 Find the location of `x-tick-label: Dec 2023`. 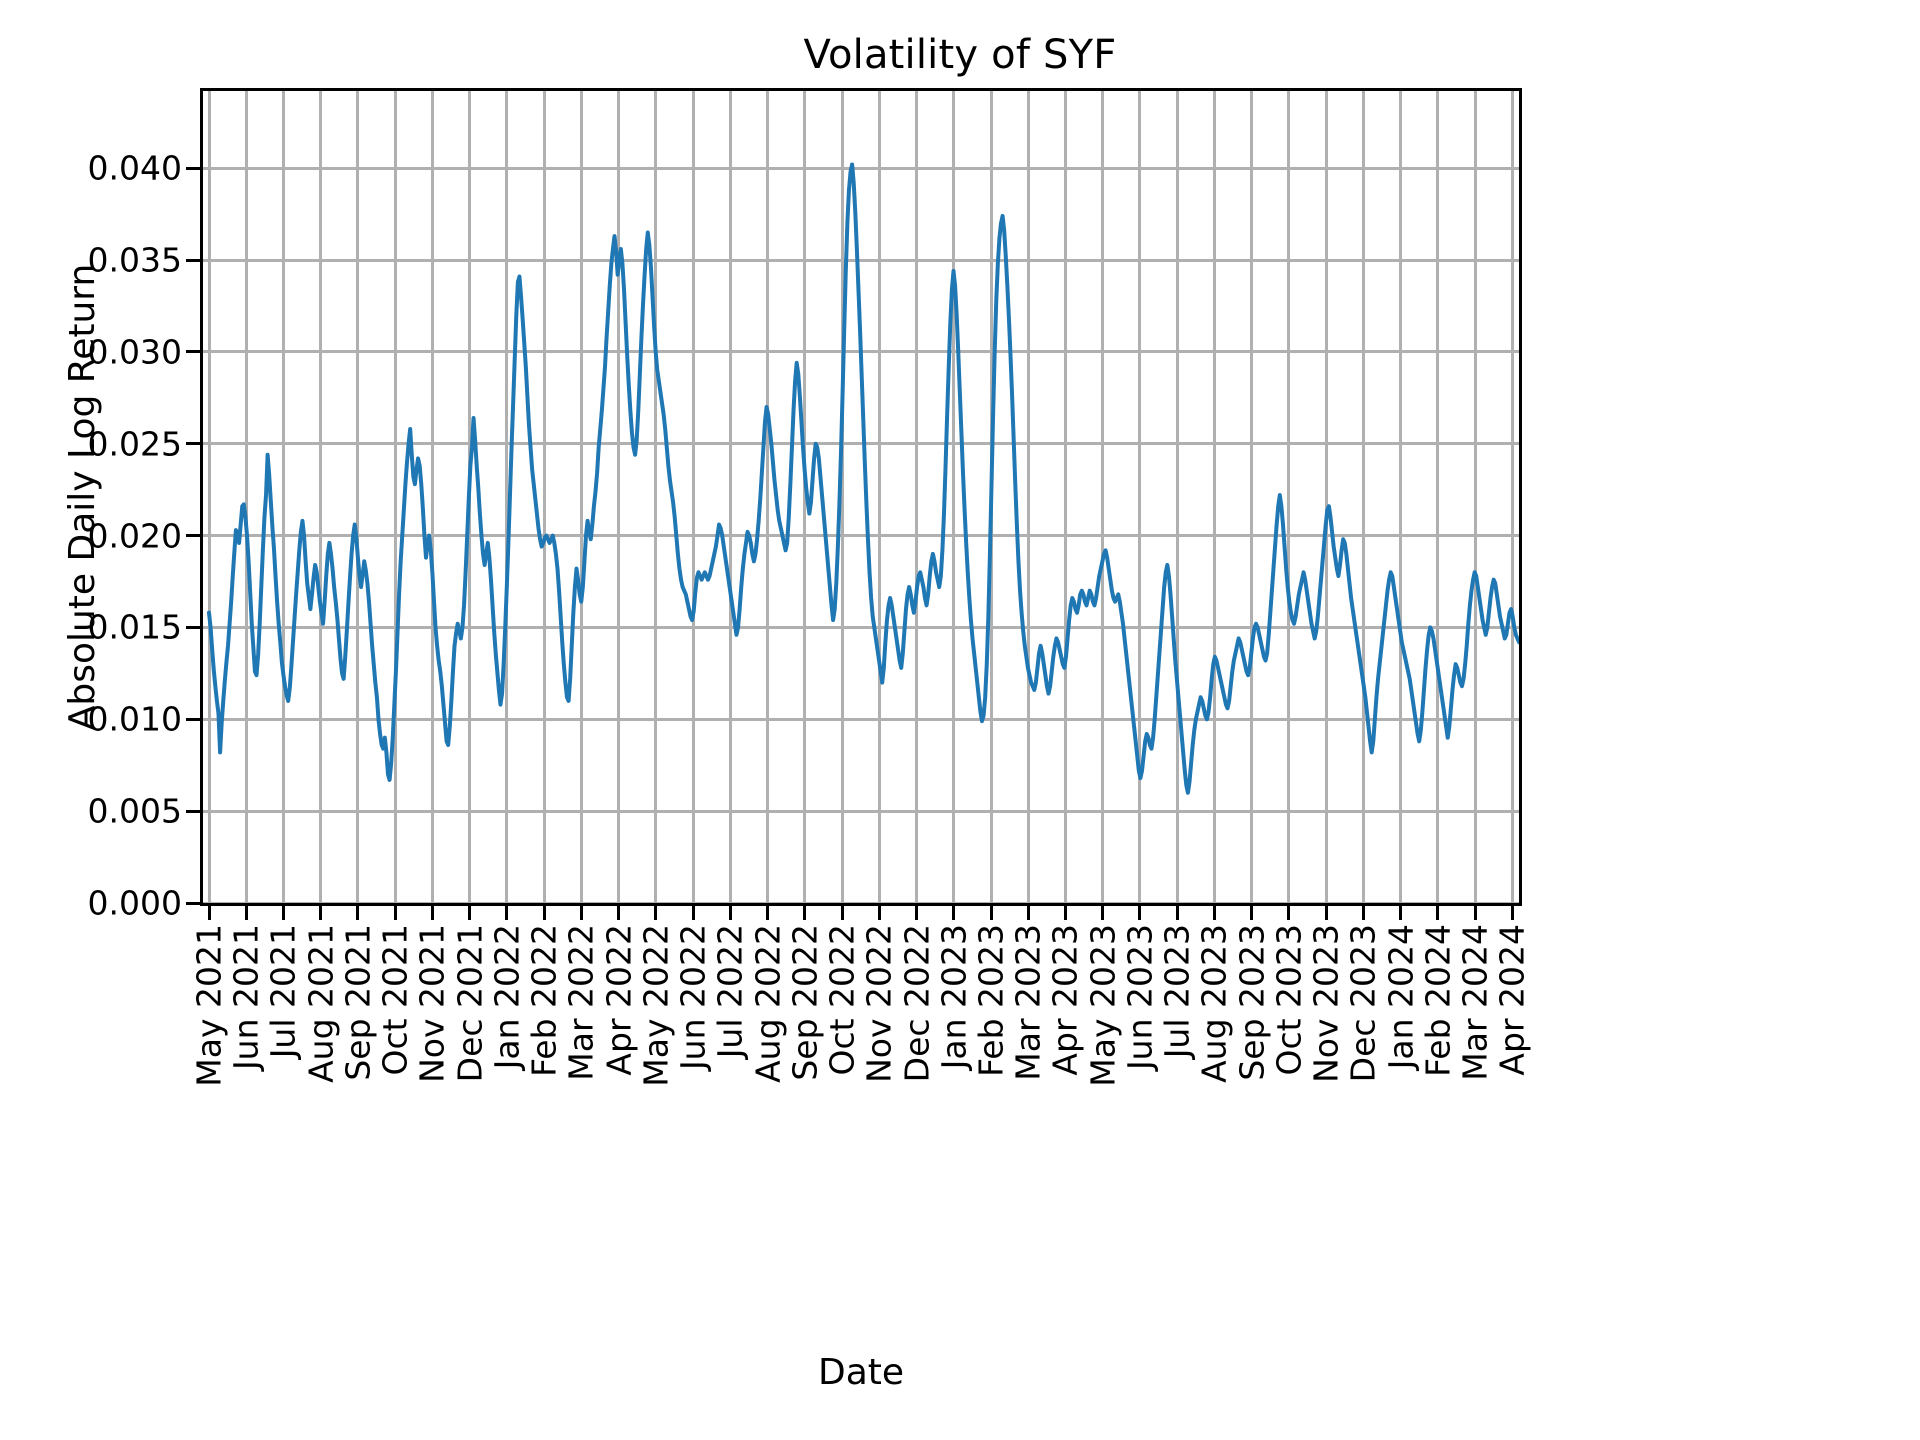

x-tick-label: Dec 2023 is located at coordinates (1363, 1003).